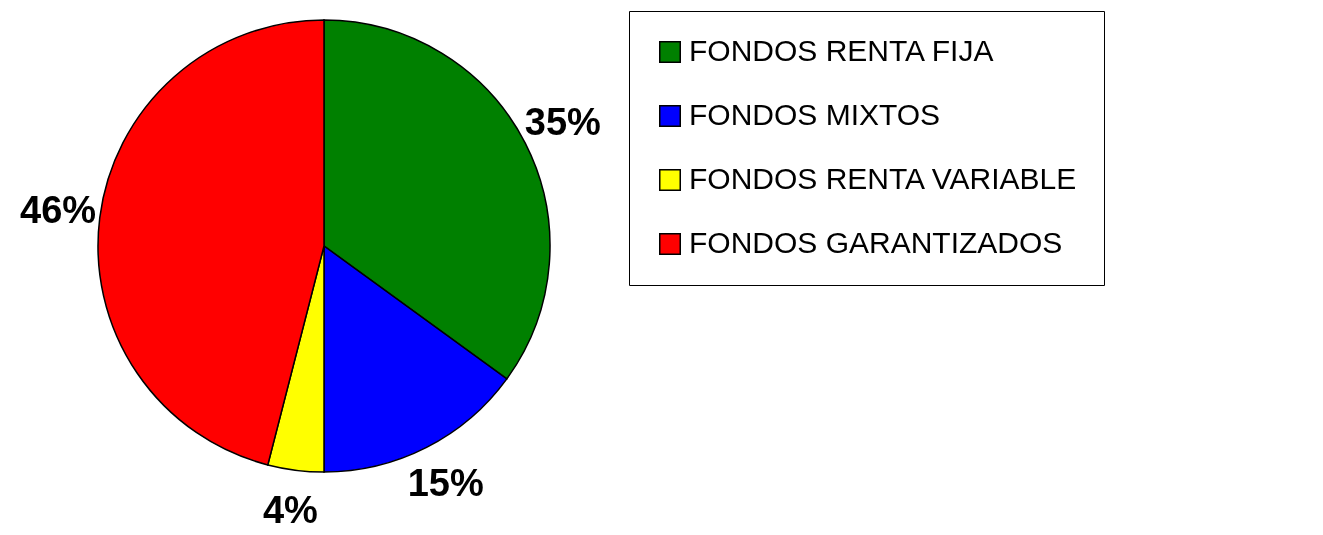 This screenshot has width=1323, height=535. What do you see at coordinates (445, 482) in the screenshot?
I see `data-label: 15%` at bounding box center [445, 482].